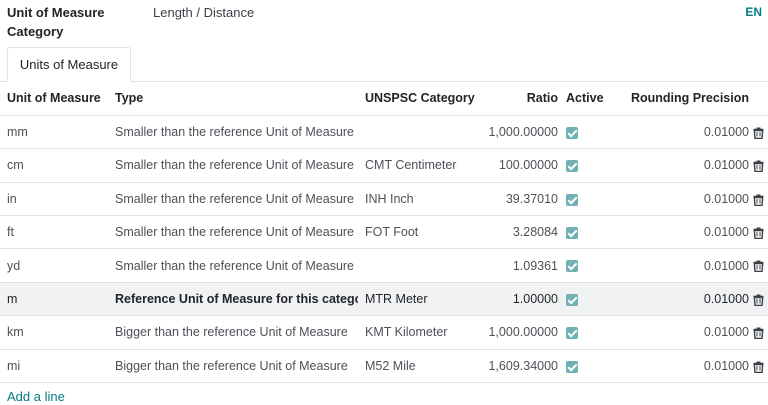  Describe the element at coordinates (54, 199) in the screenshot. I see `cell-uom: in` at that location.